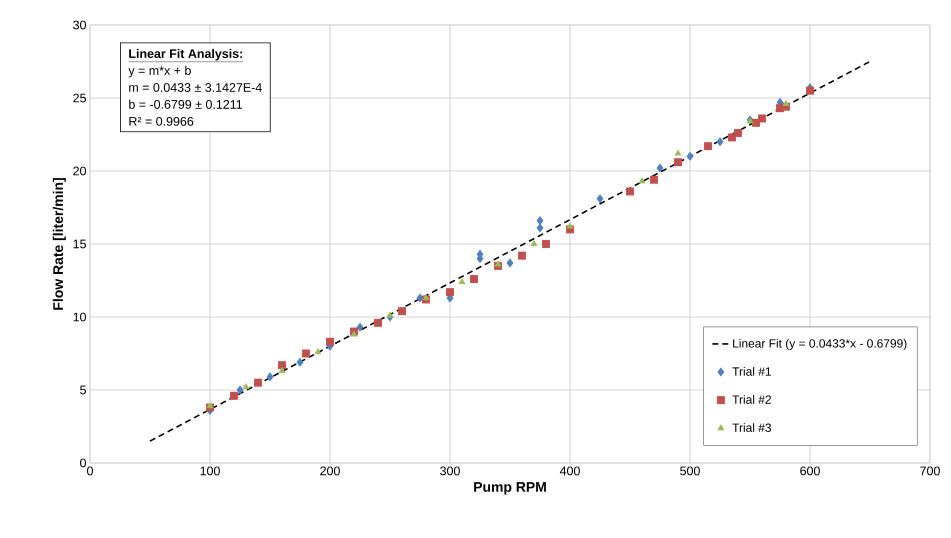  I want to click on annotation: m = 0.0433 ± 3.1427E-4, so click(195, 87).